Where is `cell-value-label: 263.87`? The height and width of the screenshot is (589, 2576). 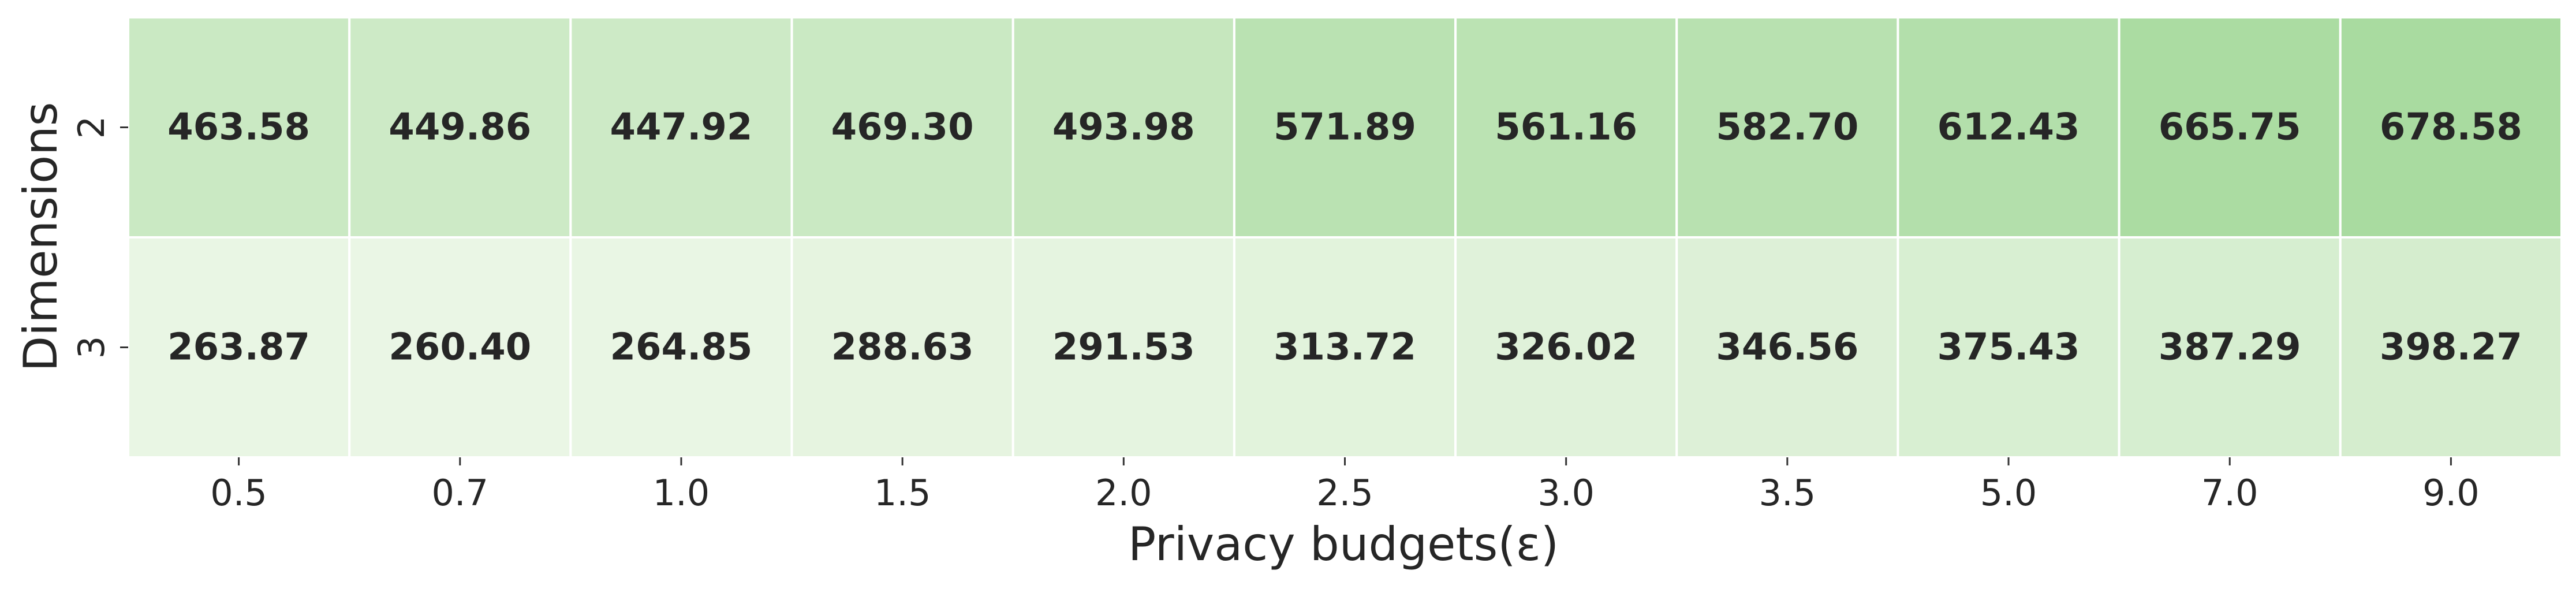
cell-value-label: 263.87 is located at coordinates (238, 347).